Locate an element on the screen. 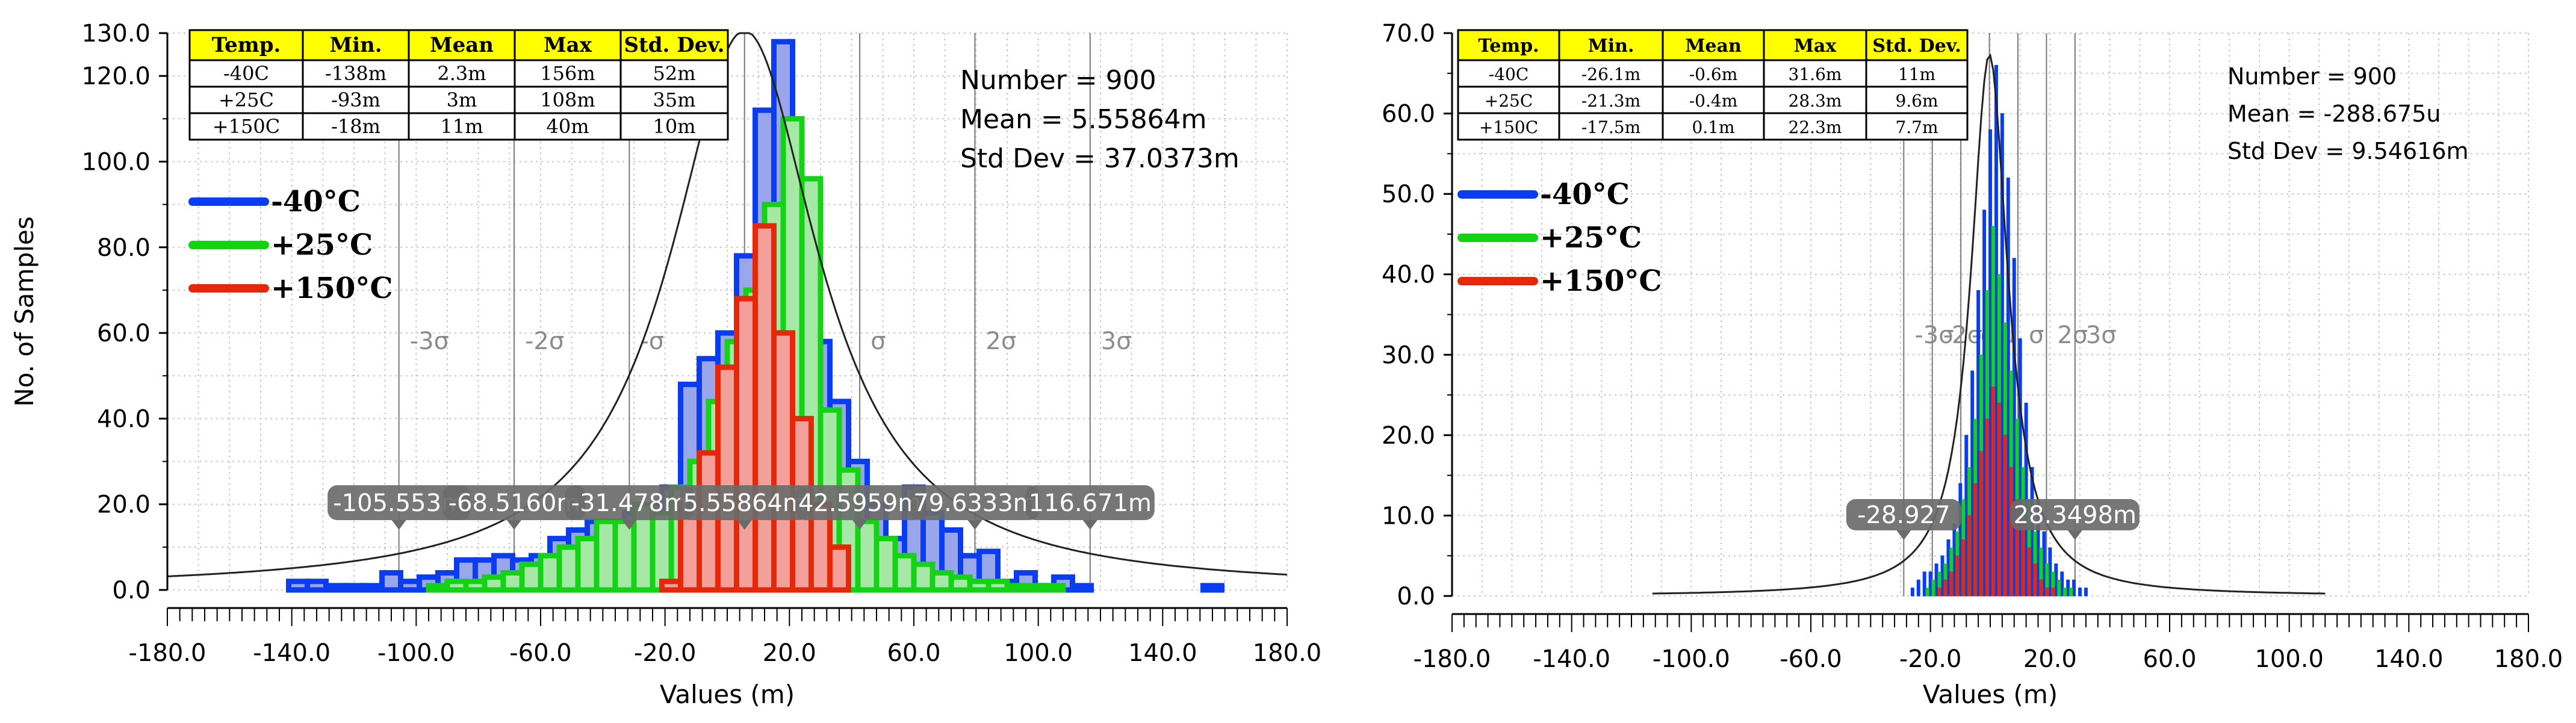  table-cell-text: 2.3m is located at coordinates (461, 73).